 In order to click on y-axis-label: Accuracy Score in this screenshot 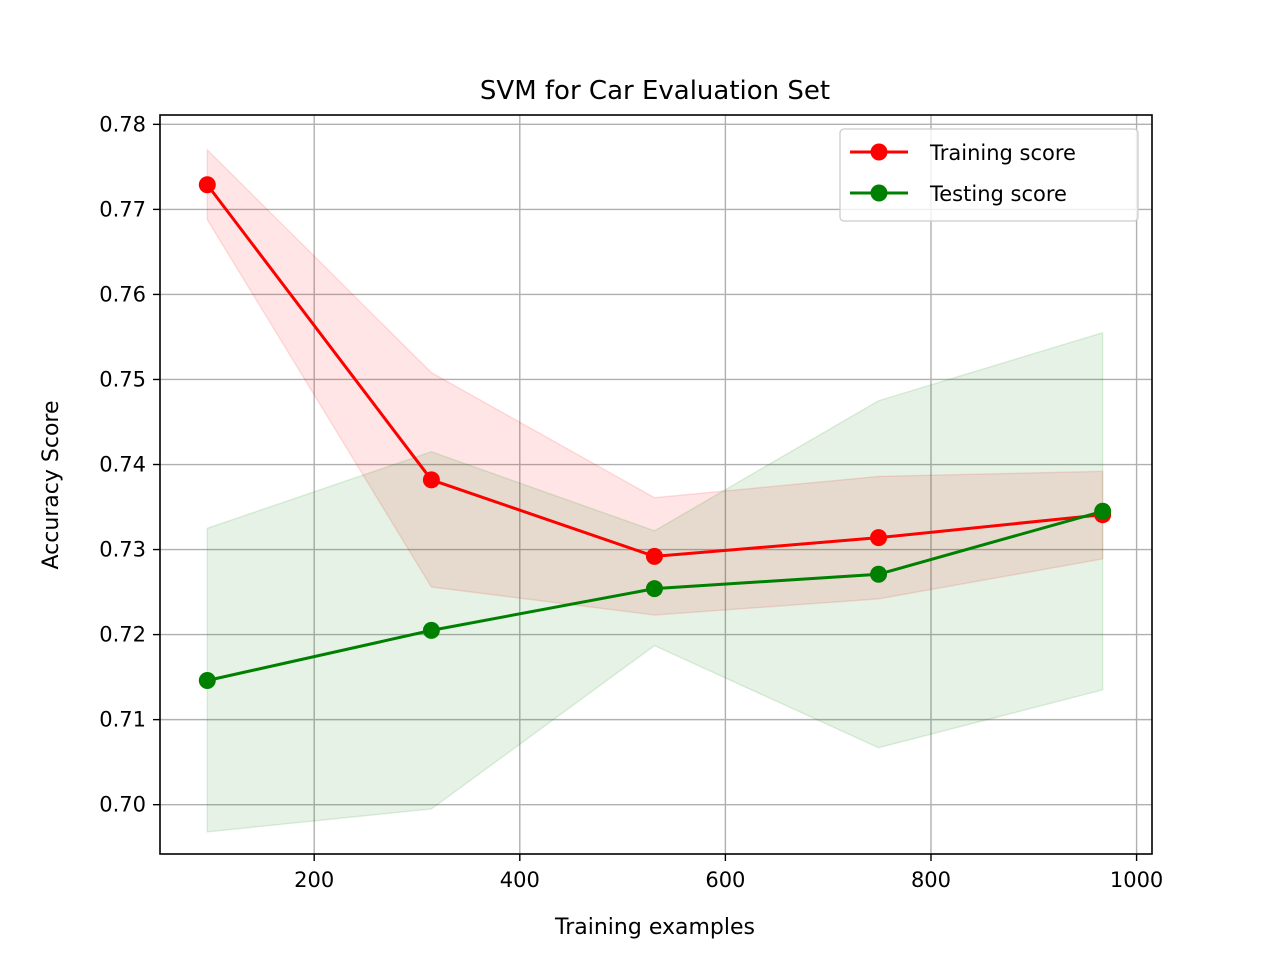, I will do `click(51, 484)`.